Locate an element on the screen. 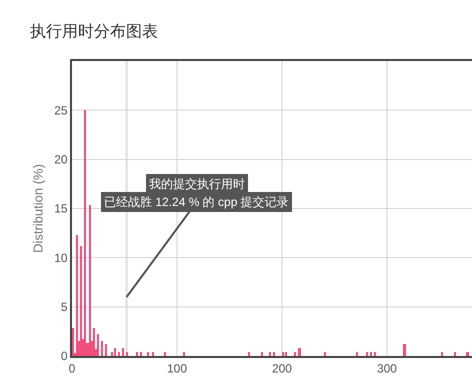 Image resolution: width=472 pixels, height=388 pixels. y-tick-label: 5 is located at coordinates (64, 307).